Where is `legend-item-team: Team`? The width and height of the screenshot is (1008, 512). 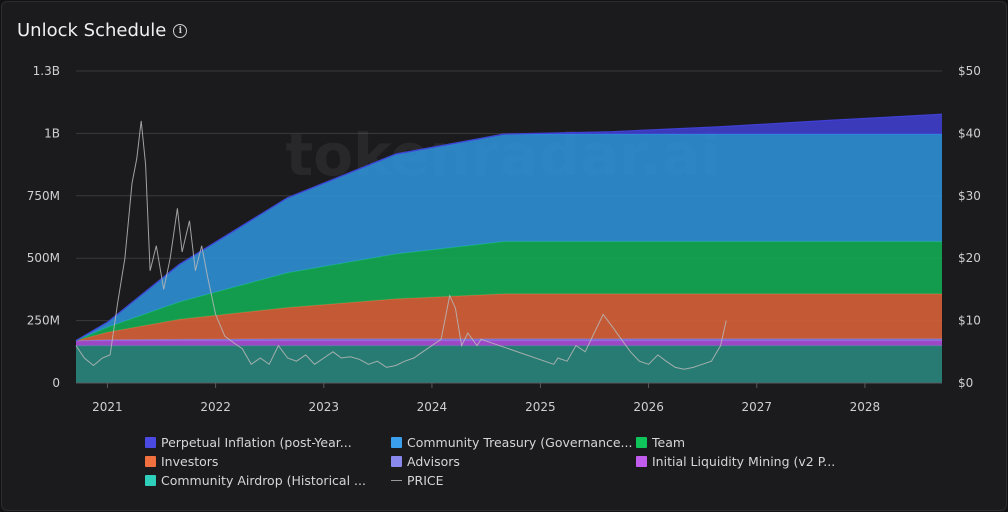
legend-item-team: Team is located at coordinates (660, 442).